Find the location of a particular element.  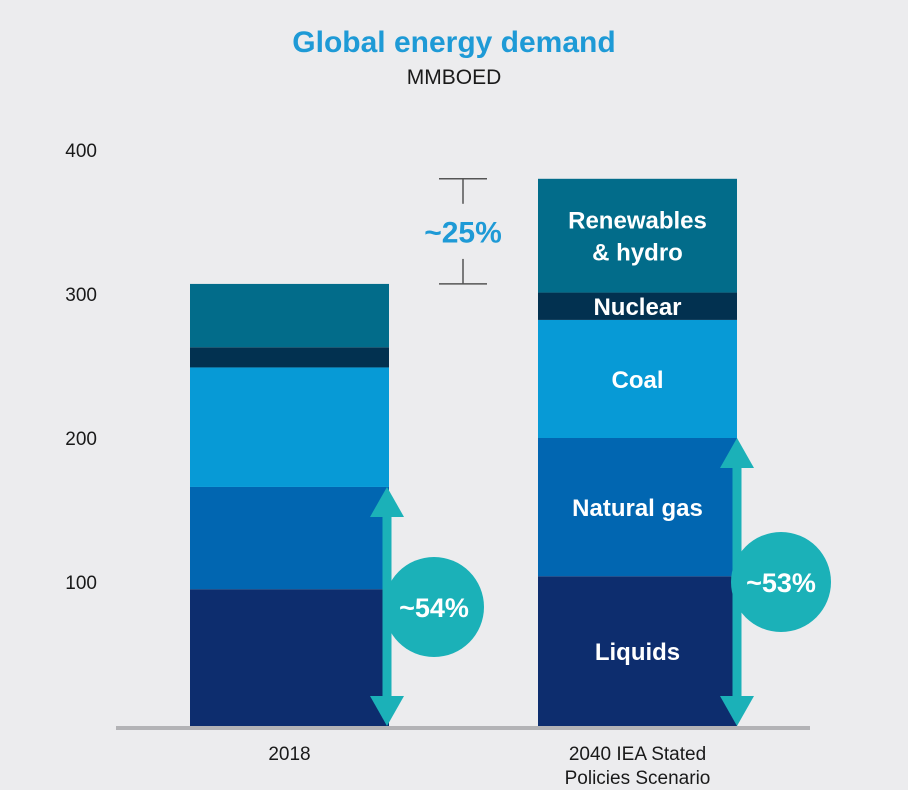

share-callout: ~53% is located at coordinates (775, 582).